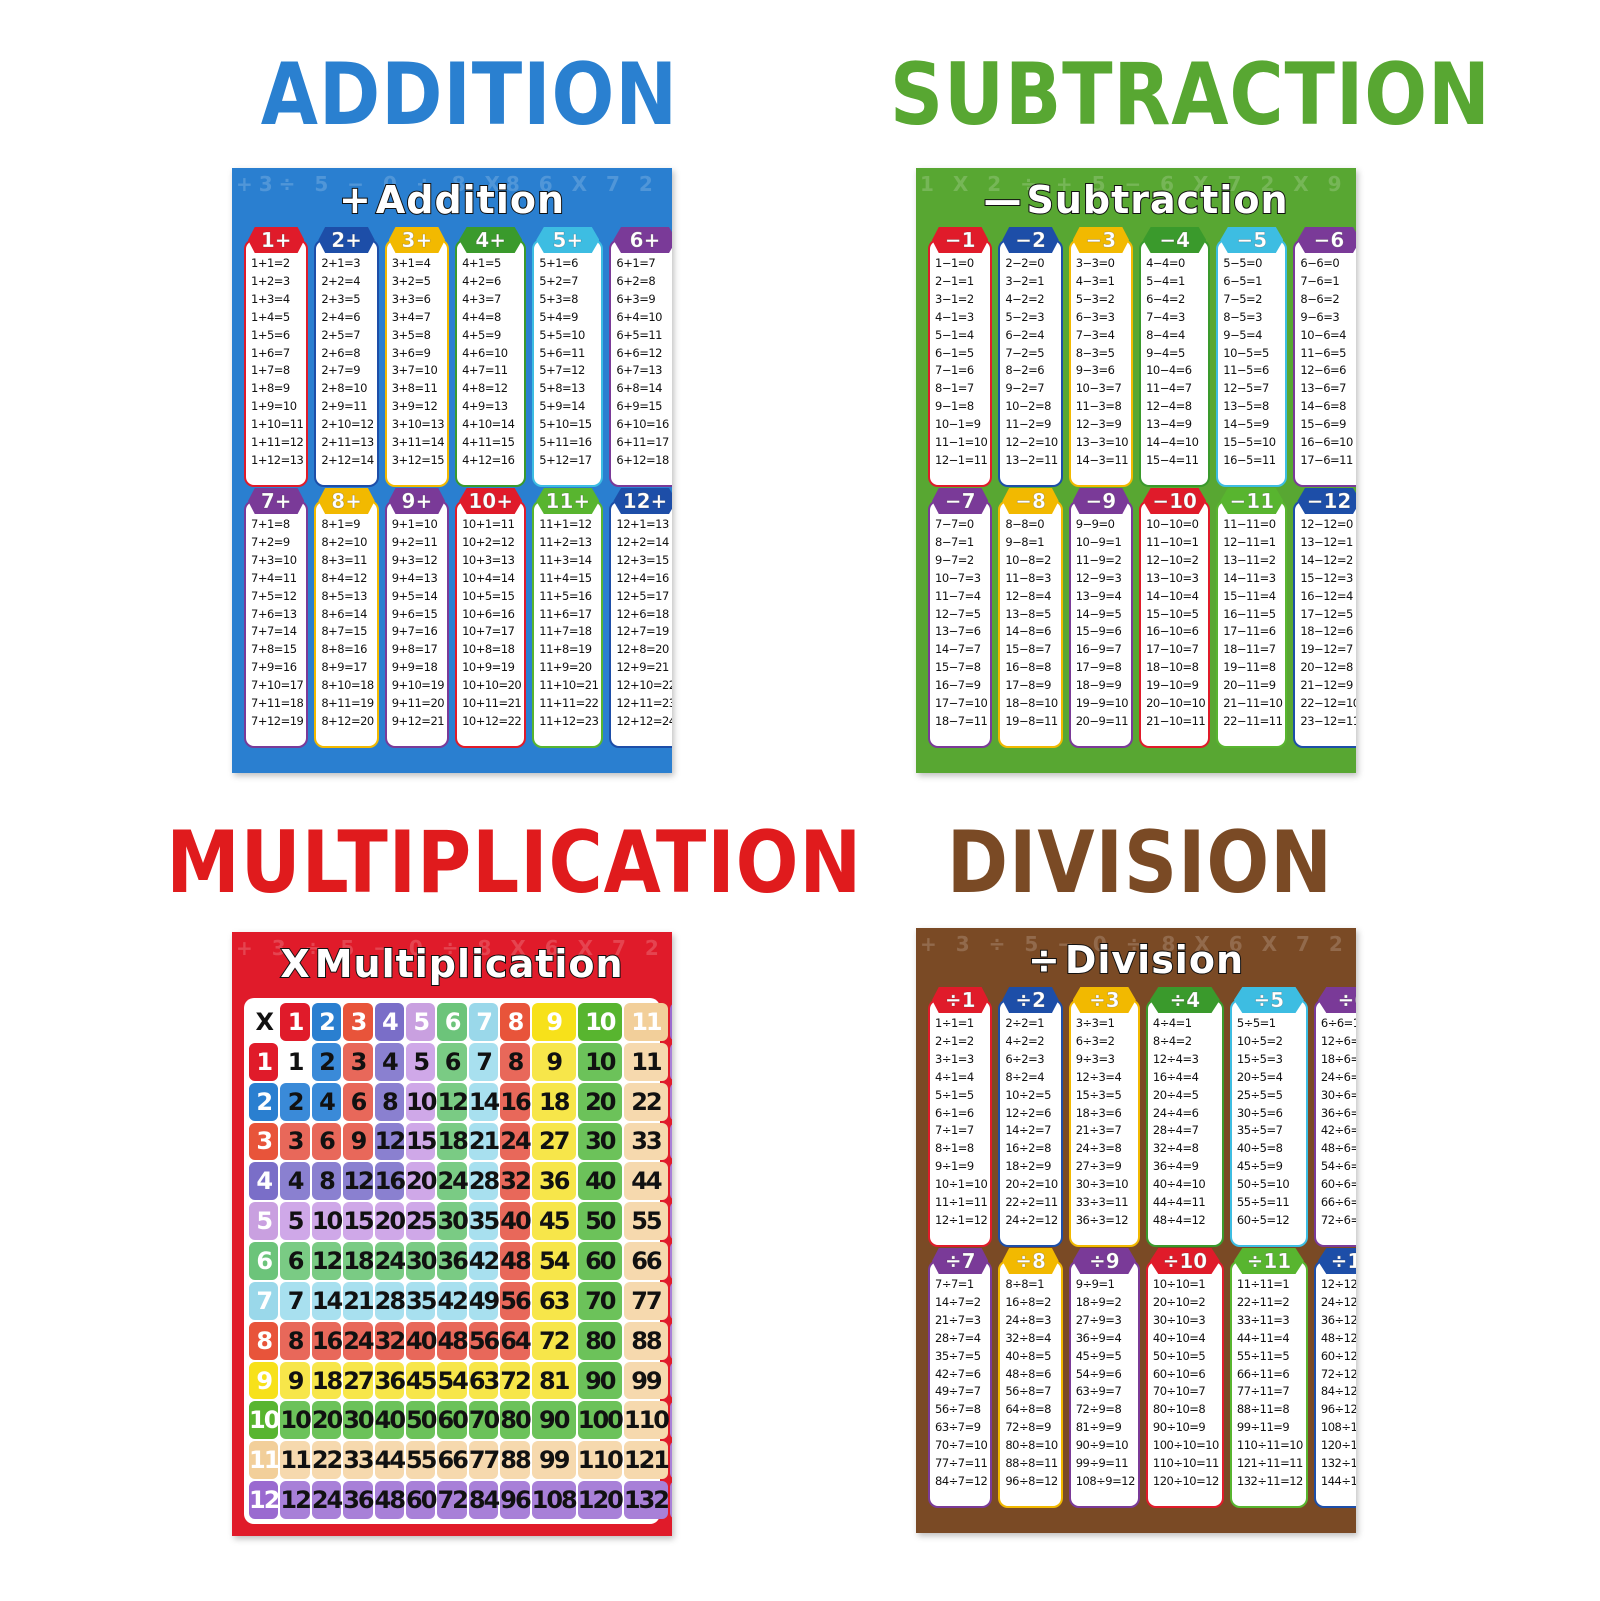  What do you see at coordinates (390, 1300) in the screenshot?
I see `product-cell: 28` at bounding box center [390, 1300].